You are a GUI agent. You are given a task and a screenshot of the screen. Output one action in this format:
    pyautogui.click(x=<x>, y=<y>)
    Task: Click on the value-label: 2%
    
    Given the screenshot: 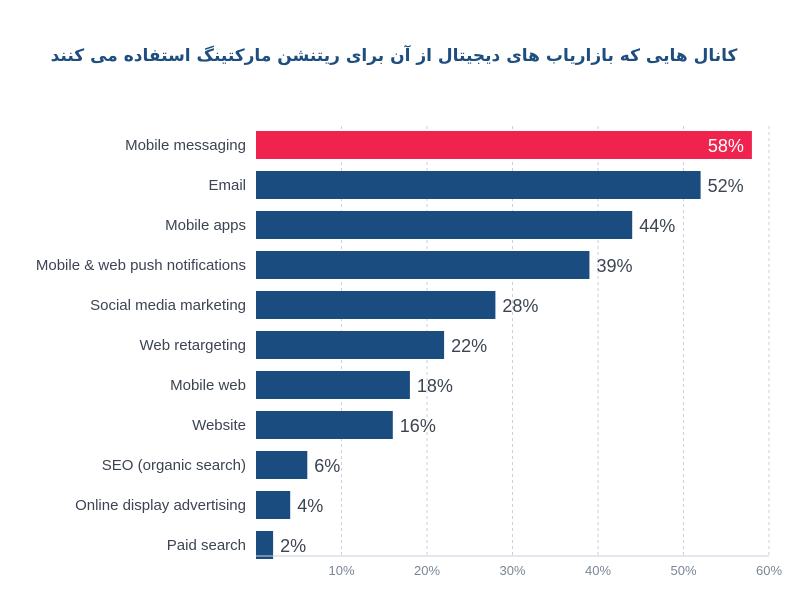 What is the action you would take?
    pyautogui.click(x=293, y=546)
    